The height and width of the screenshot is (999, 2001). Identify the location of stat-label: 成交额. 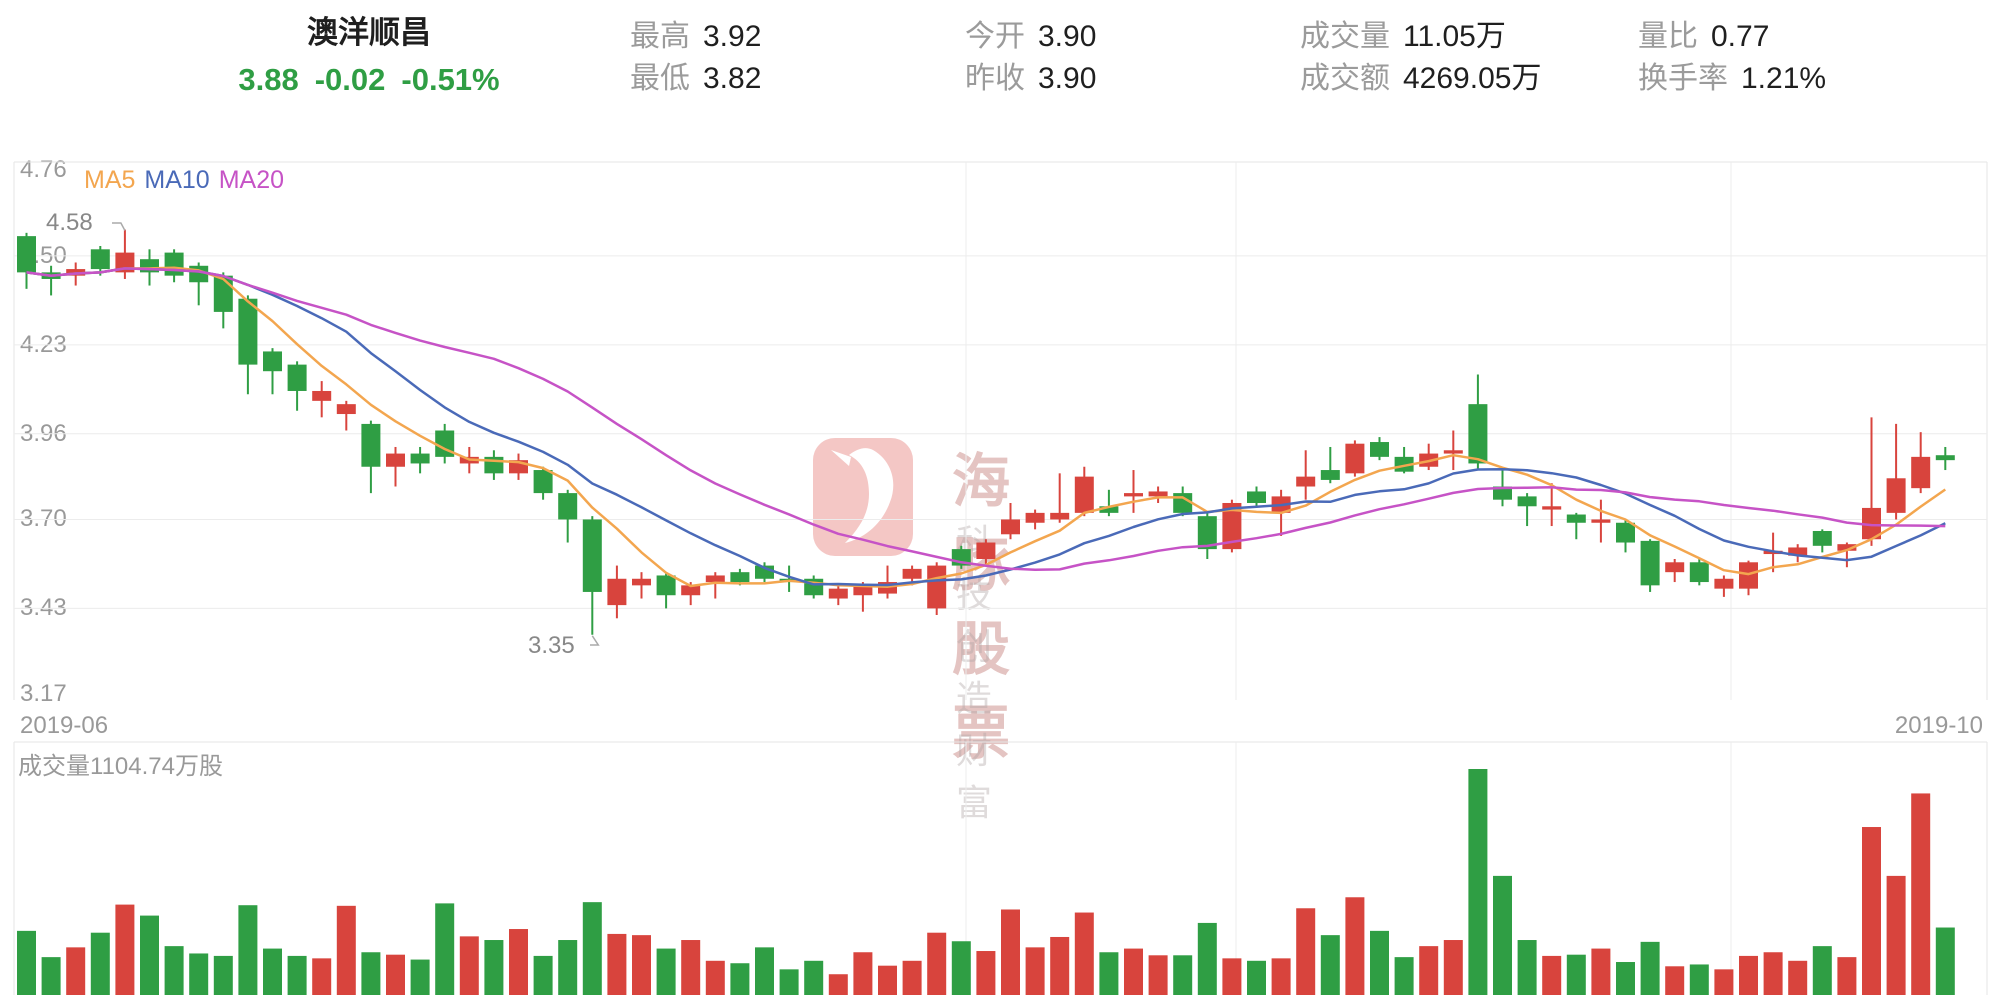
(1345, 78).